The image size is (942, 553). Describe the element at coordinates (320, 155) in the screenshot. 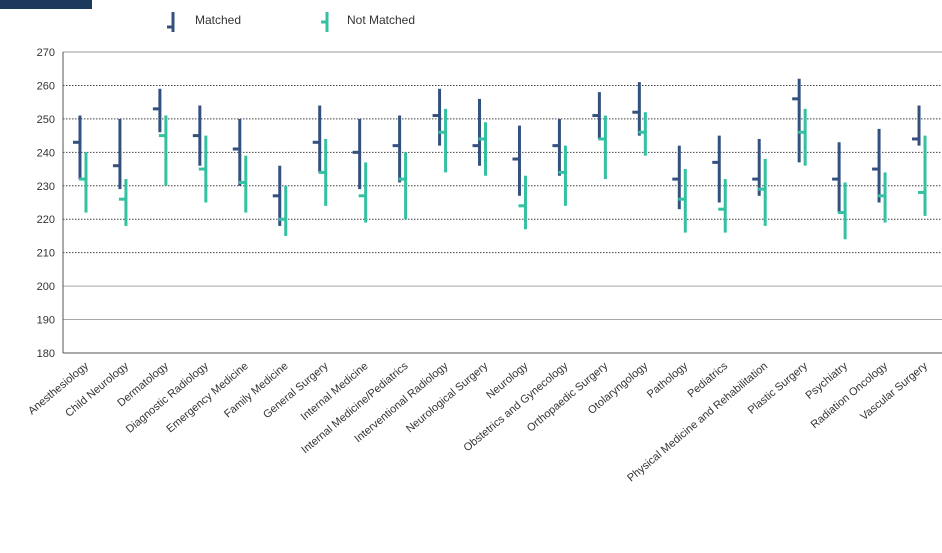

I see `category-group-general-surgery` at that location.